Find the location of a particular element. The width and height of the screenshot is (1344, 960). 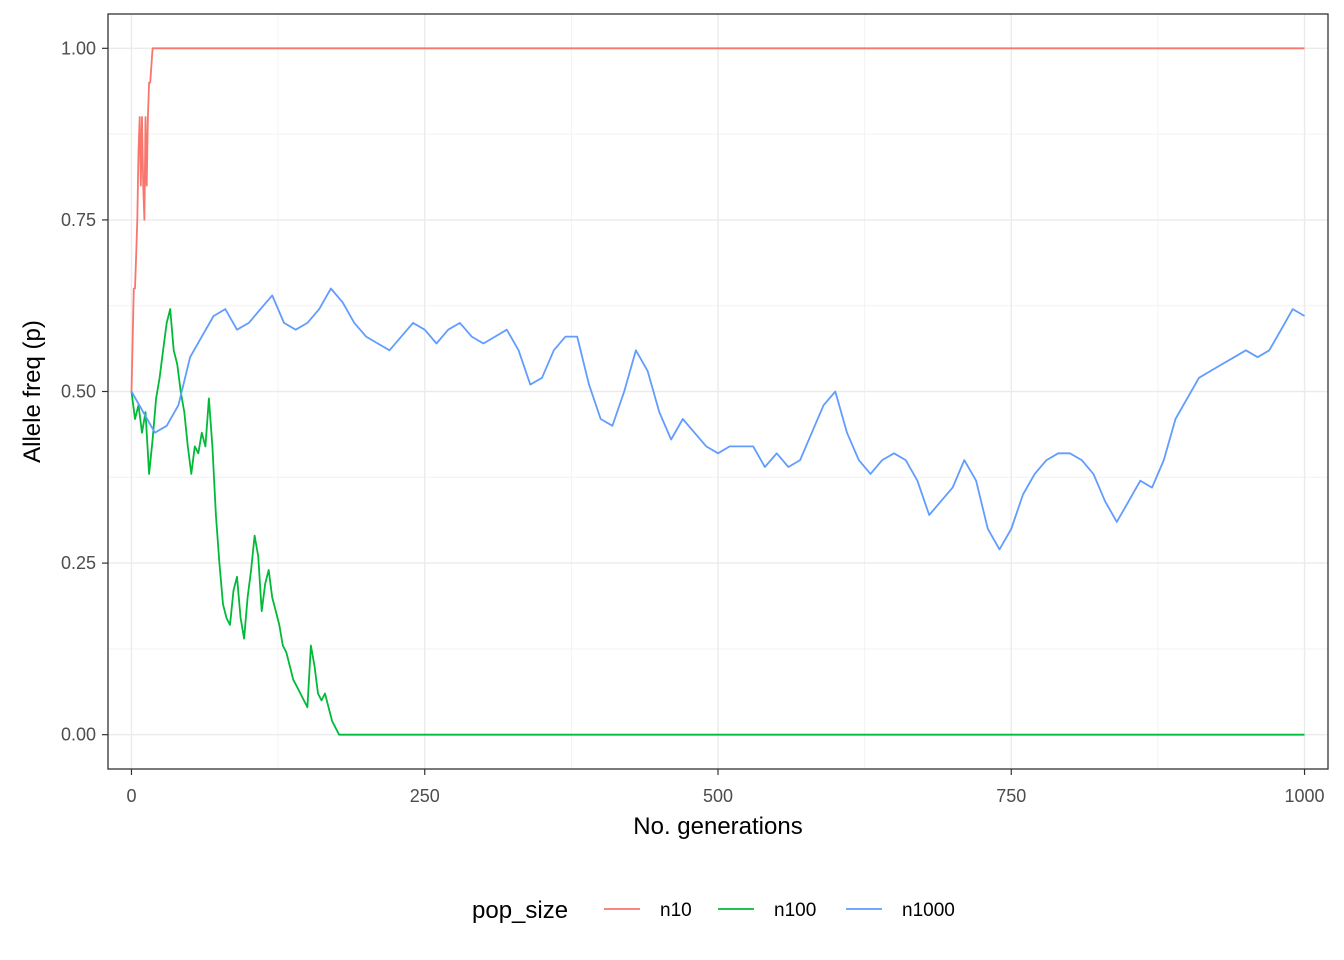

y-tick-label: 0.25 is located at coordinates (78, 563).